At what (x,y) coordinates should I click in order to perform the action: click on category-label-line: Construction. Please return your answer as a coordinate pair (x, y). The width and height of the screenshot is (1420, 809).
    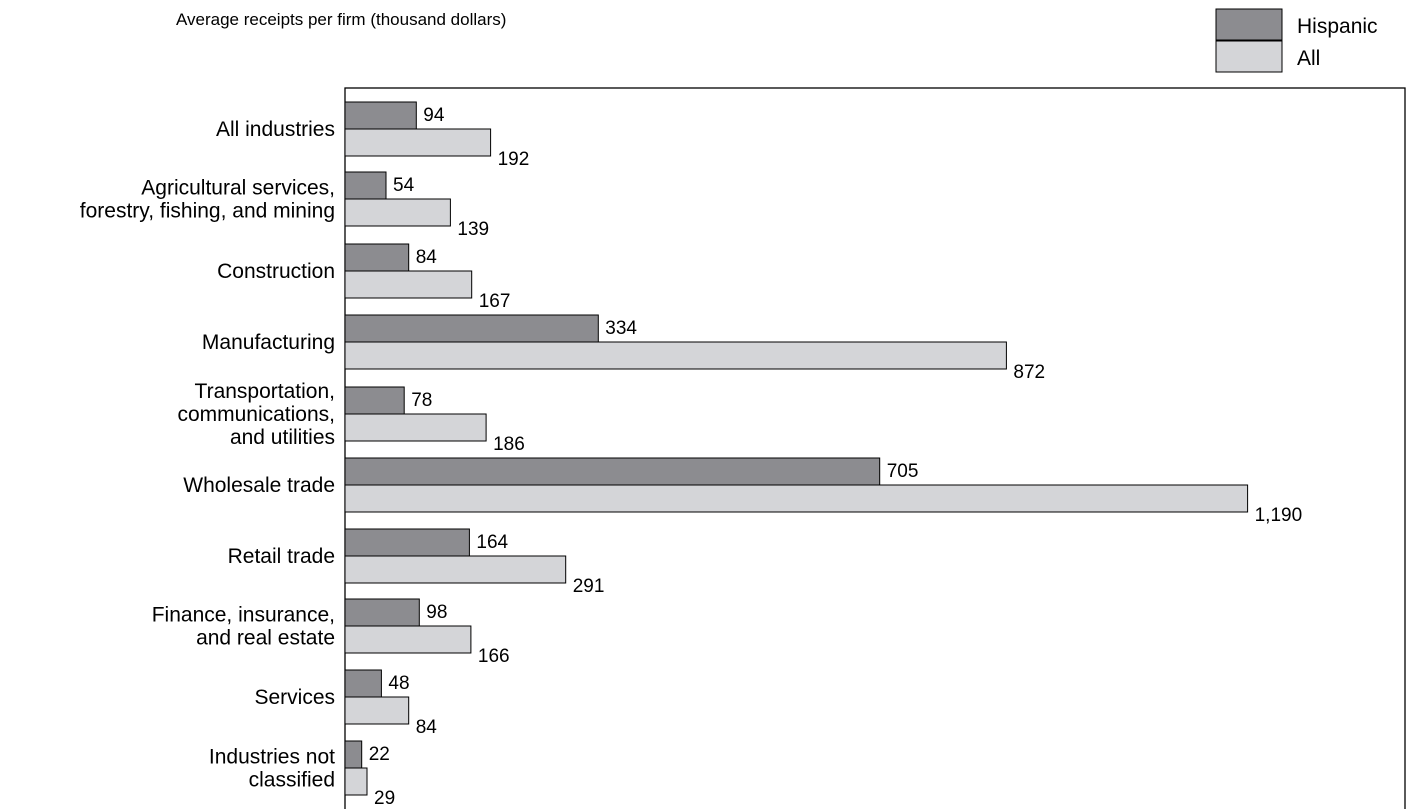
    Looking at the image, I should click on (276, 271).